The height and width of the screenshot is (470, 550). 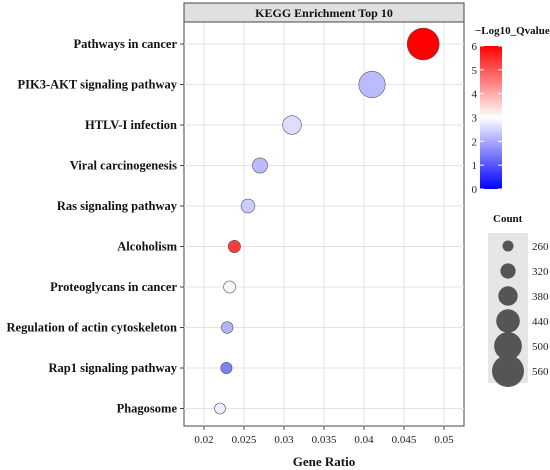 What do you see at coordinates (512, 31) in the screenshot?
I see `color-legend-title: −Log10_Qvalue` at bounding box center [512, 31].